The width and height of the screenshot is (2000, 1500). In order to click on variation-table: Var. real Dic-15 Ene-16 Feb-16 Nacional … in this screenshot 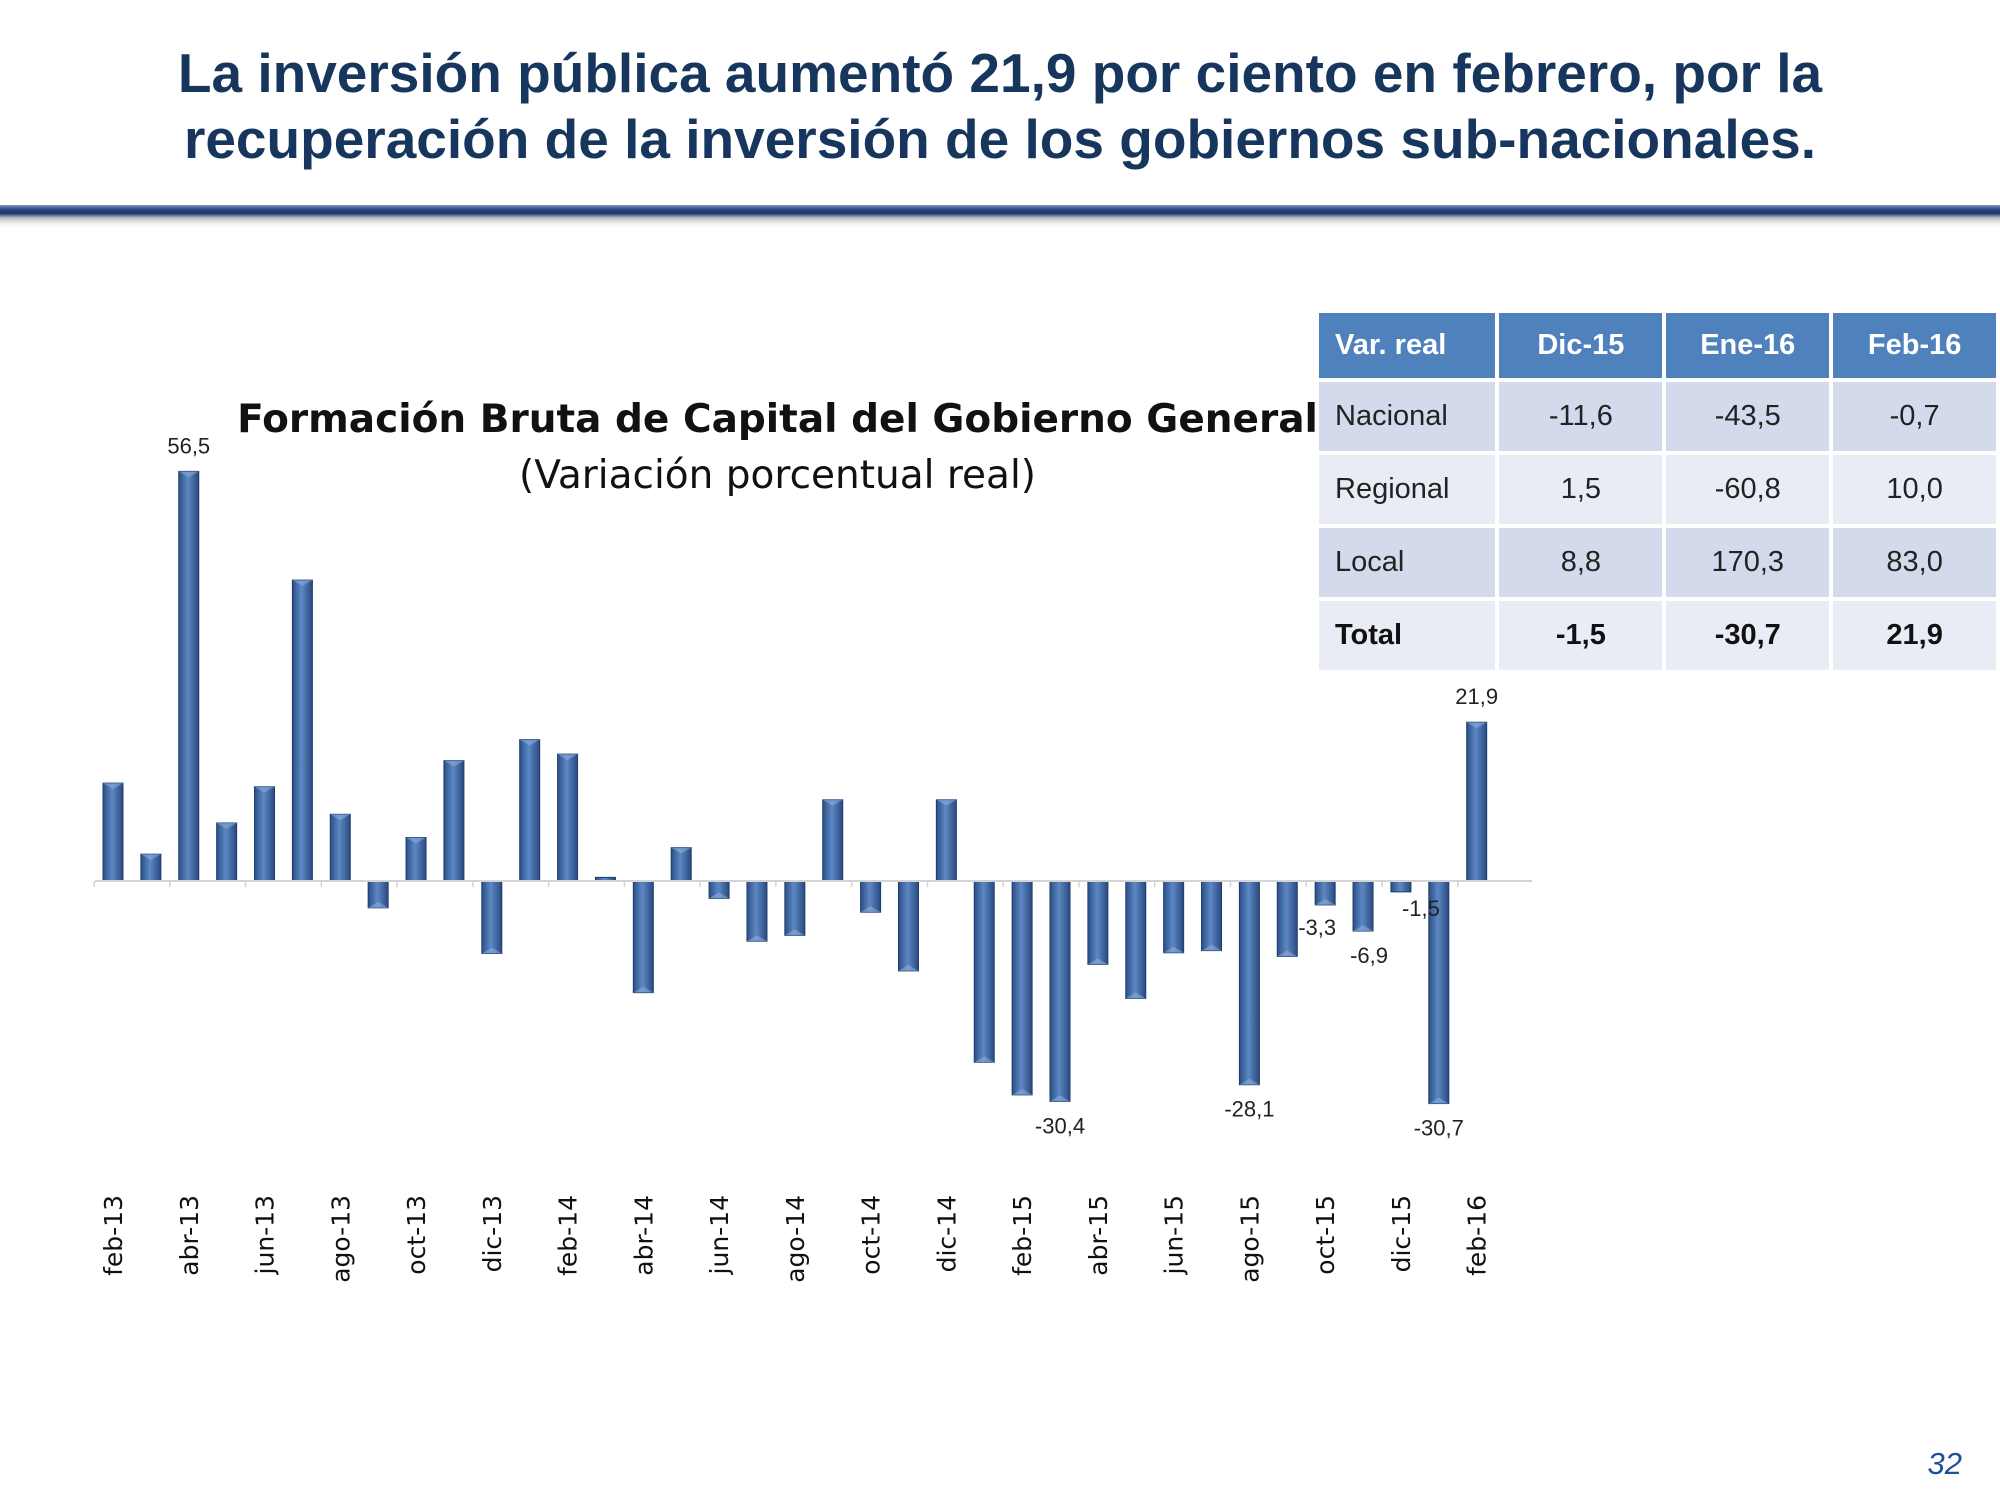, I will do `click(1657, 491)`.